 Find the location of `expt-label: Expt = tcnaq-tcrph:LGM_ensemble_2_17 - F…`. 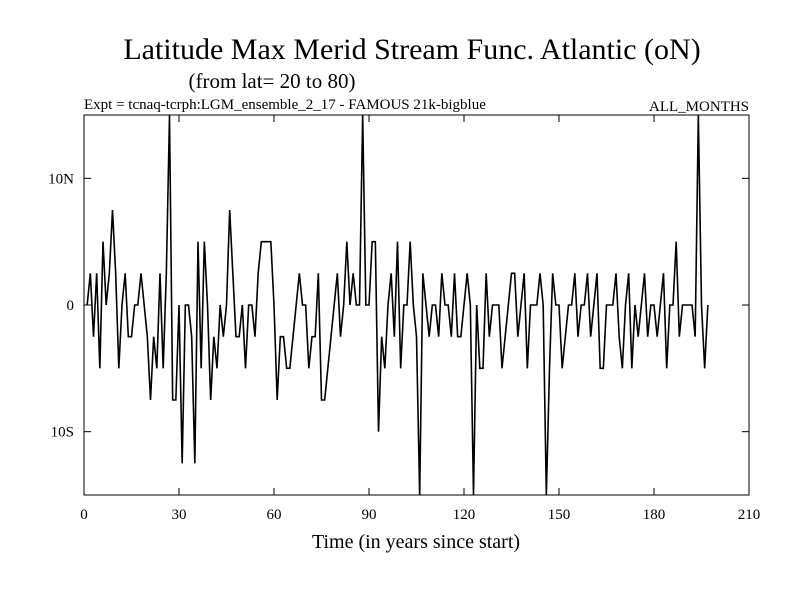

expt-label: Expt = tcnaq-tcrph:LGM_ensemble_2_17 - F… is located at coordinates (285, 105).